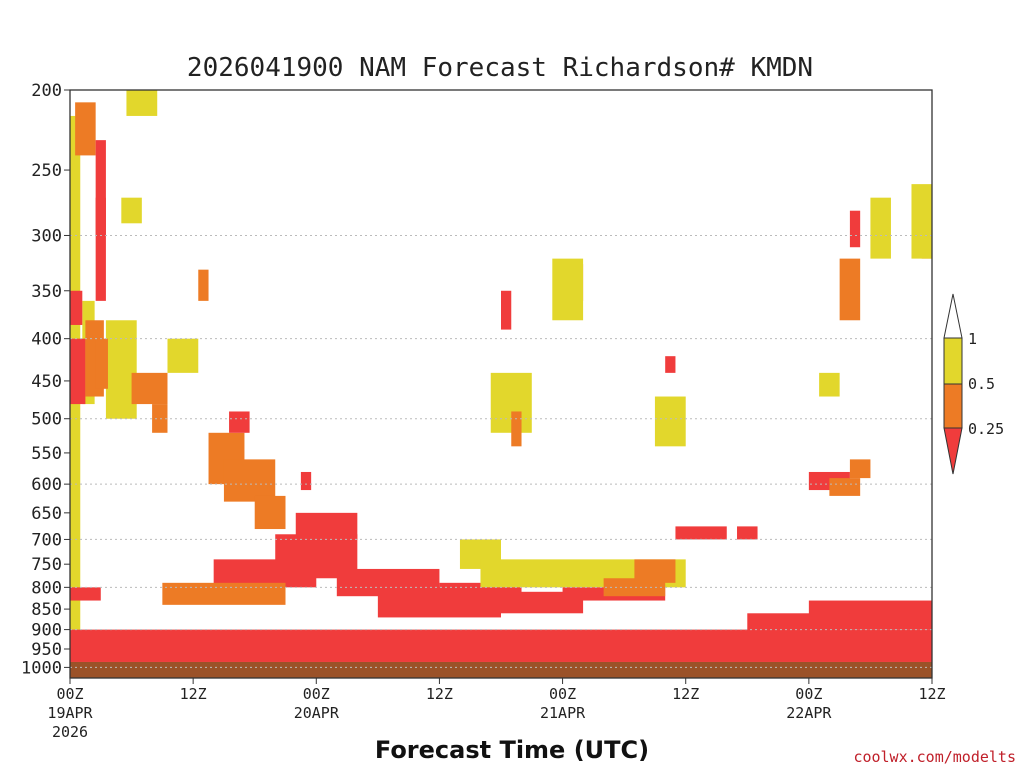 The width and height of the screenshot is (1024, 768). I want to click on y-tick-label: 200, so click(46, 91).